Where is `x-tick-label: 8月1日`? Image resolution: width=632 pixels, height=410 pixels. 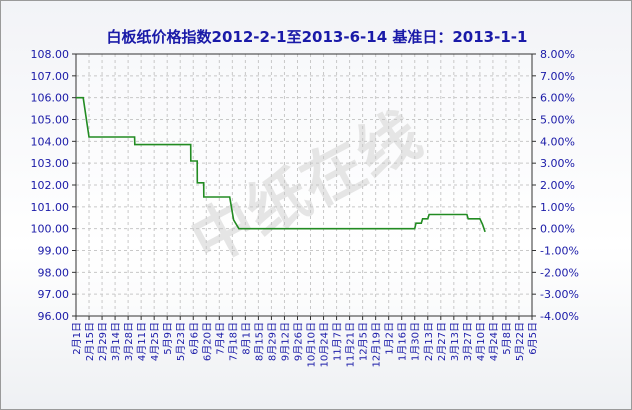 x-tick-label: 8月1日 is located at coordinates (246, 338).